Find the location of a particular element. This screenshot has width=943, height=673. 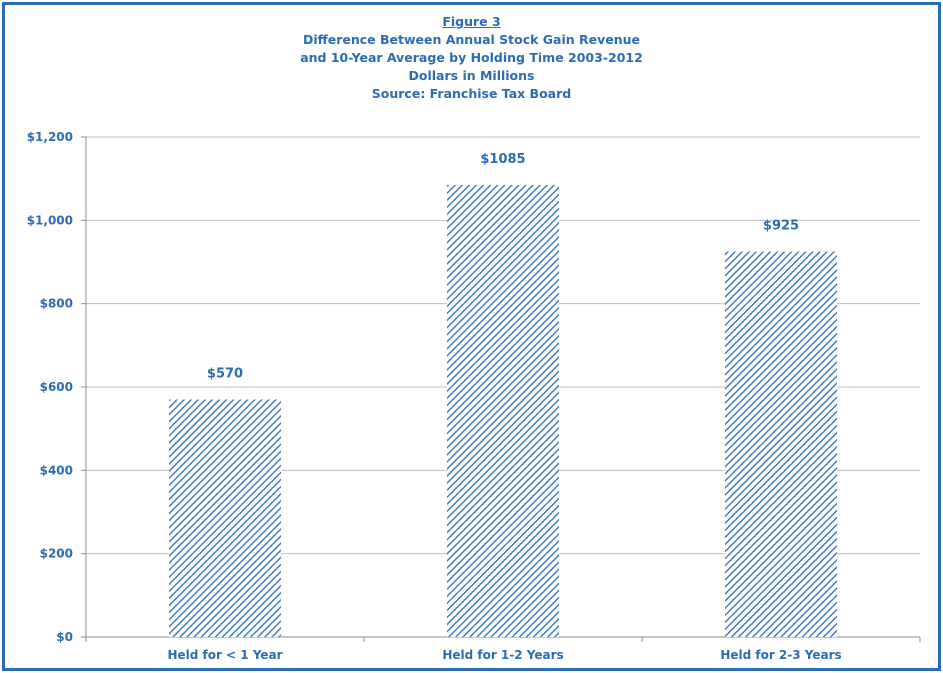

y-tick-label: $800 is located at coordinates (56, 304).